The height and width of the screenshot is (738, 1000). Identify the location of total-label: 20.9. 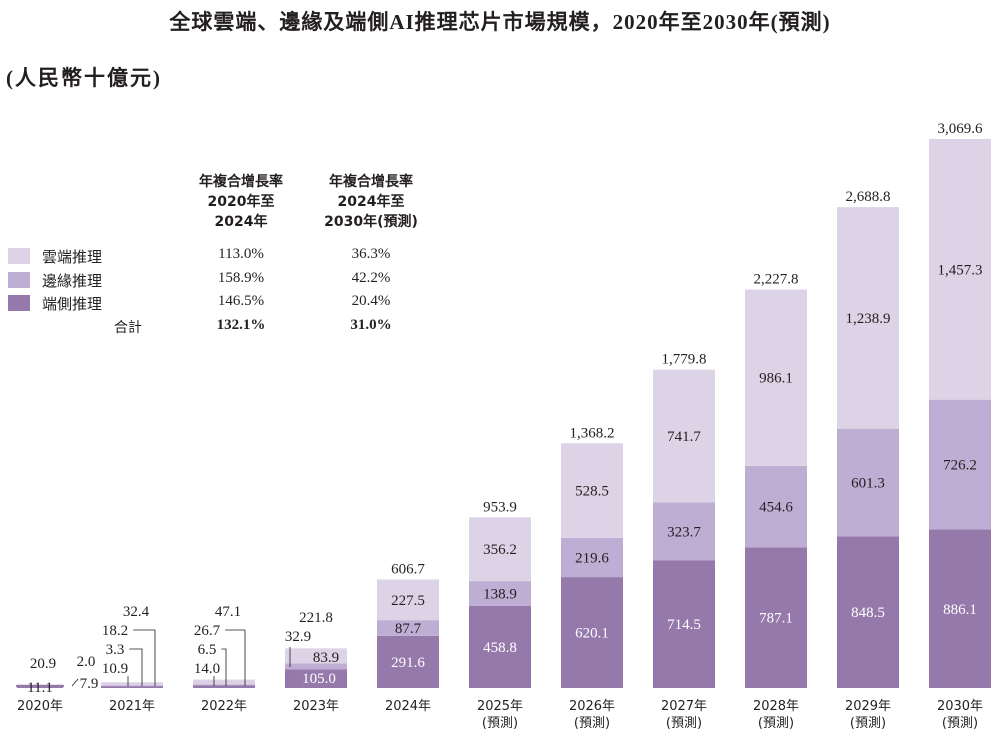
(43, 664).